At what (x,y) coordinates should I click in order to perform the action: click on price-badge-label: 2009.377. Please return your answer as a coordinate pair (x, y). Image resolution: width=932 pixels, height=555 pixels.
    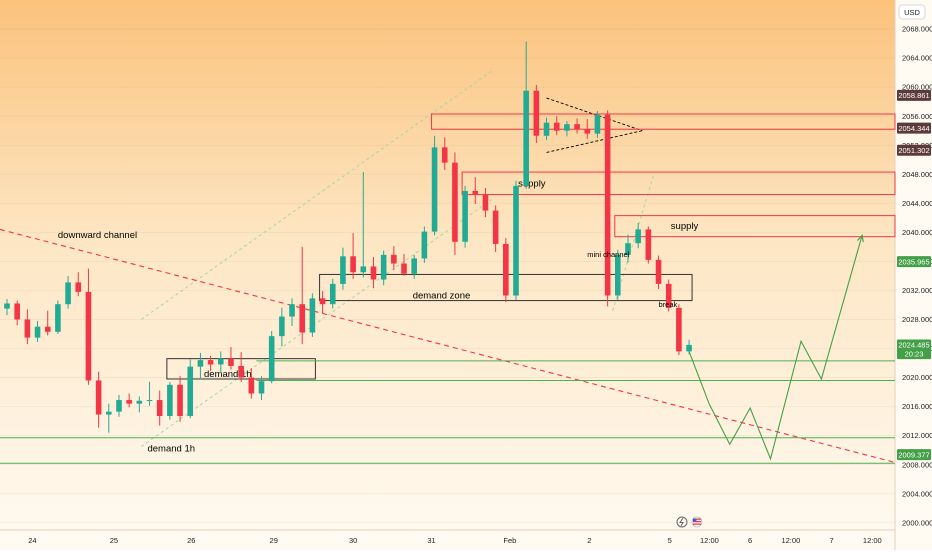
    Looking at the image, I should click on (913, 454).